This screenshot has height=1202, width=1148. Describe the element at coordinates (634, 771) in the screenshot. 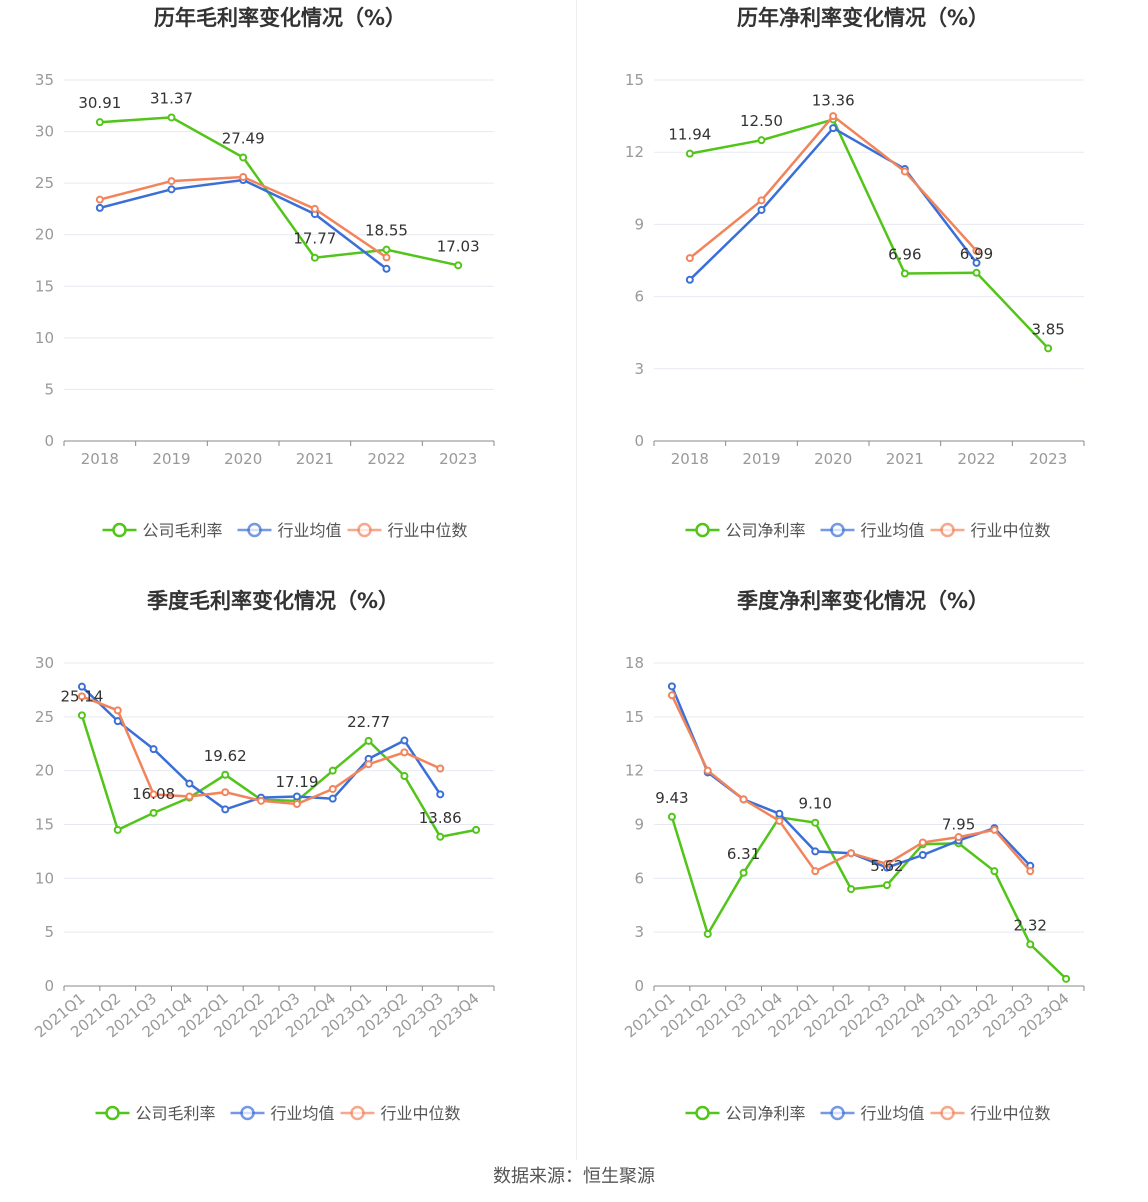

I see `y-tick-label: 12` at that location.